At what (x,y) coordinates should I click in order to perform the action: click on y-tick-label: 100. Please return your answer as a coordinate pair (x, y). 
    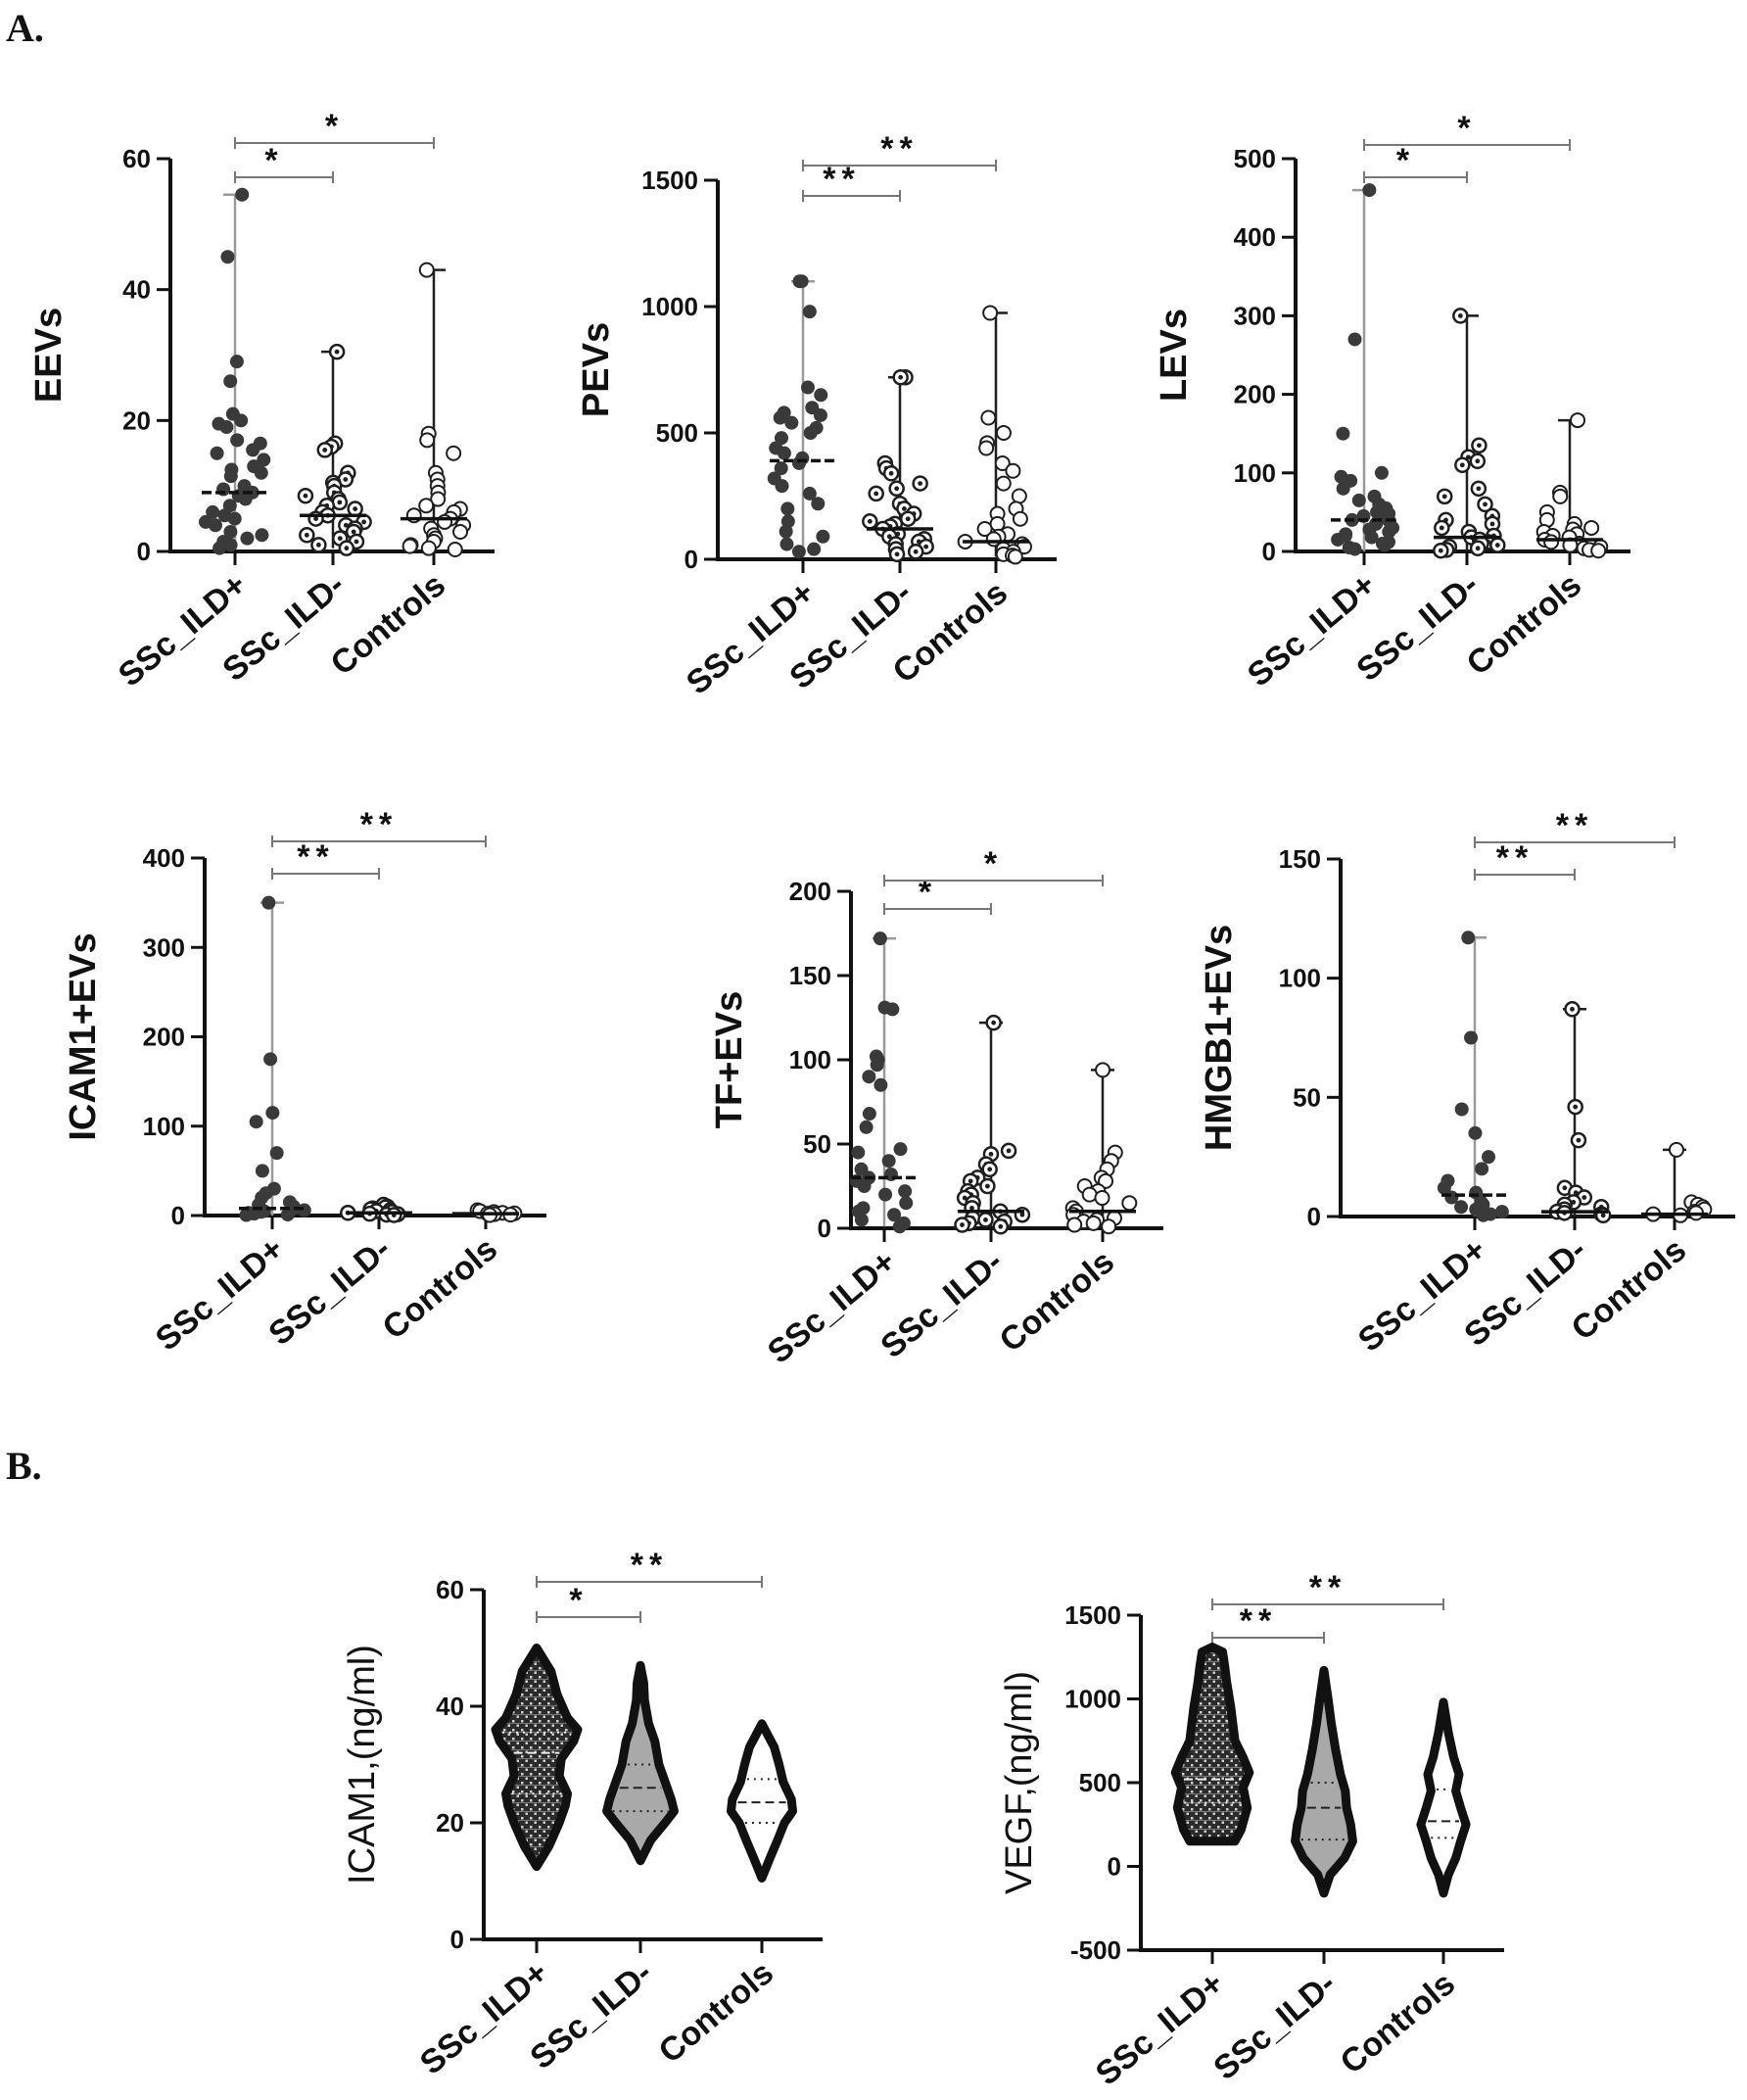
    Looking at the image, I should click on (164, 1126).